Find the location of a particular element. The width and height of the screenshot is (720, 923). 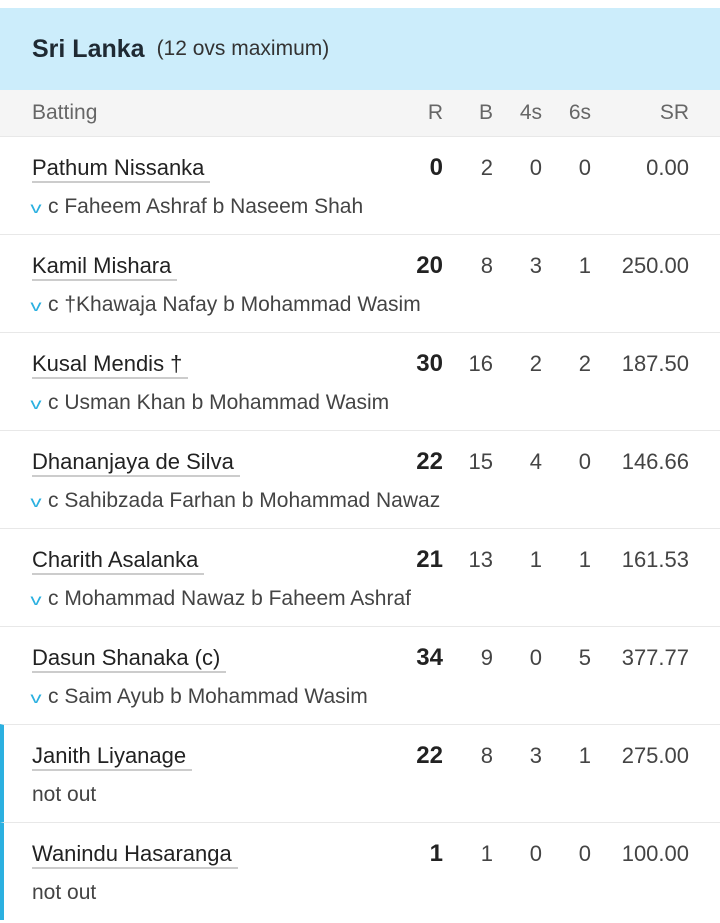

batter-name-link: Pathum Nissanka is located at coordinates (121, 169).